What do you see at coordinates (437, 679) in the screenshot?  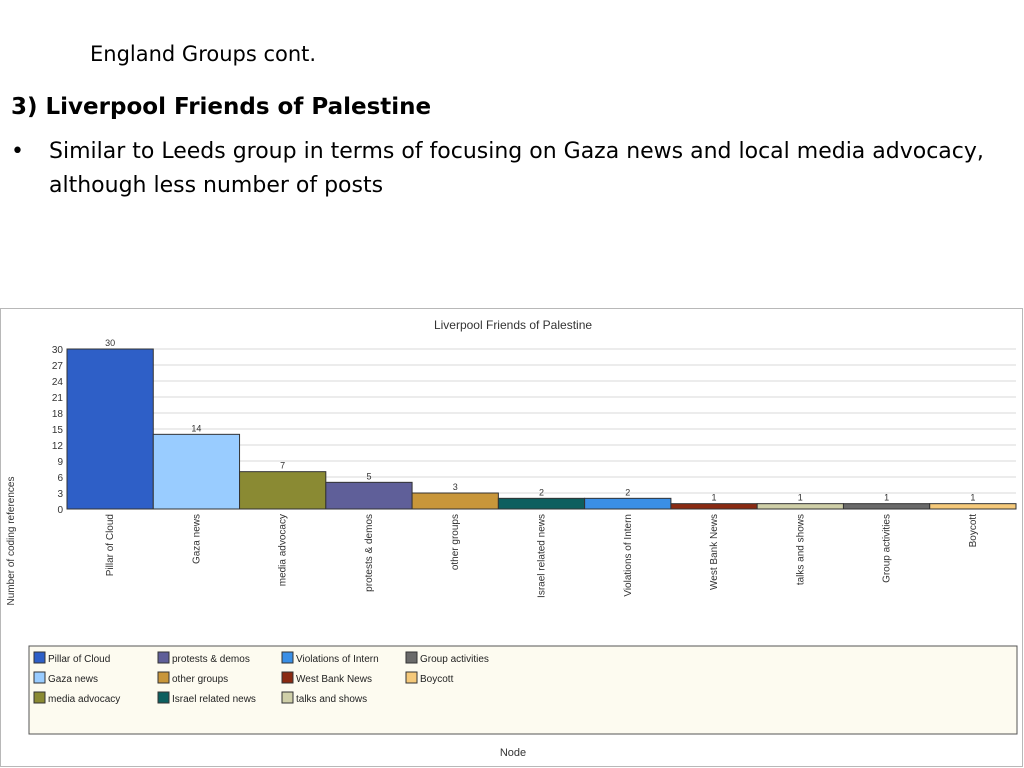 I see `legend-label: Boycott` at bounding box center [437, 679].